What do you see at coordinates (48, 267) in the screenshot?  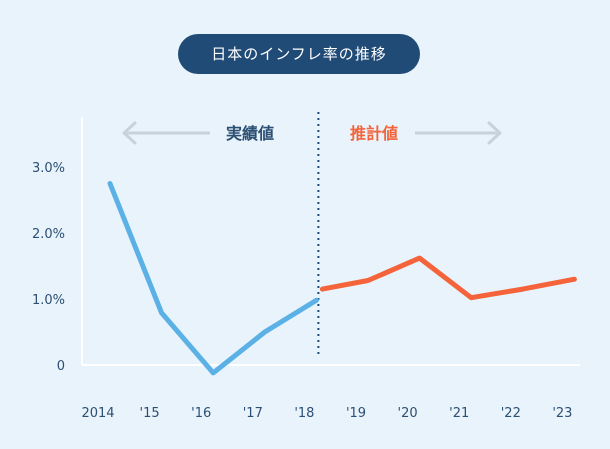 I see `y-axis-ticks: 0 1.0% 2.0% 3.0%` at bounding box center [48, 267].